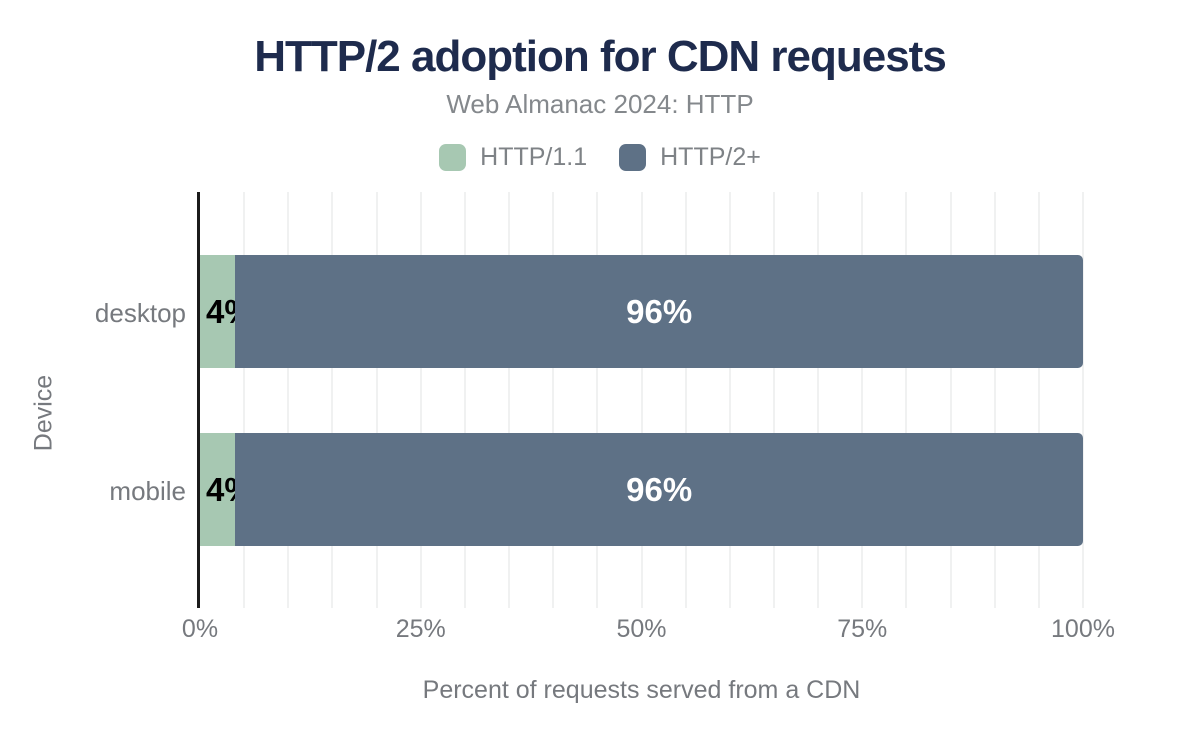  I want to click on chart-title: HTTP/2 adoption for CDN requests, so click(600, 56).